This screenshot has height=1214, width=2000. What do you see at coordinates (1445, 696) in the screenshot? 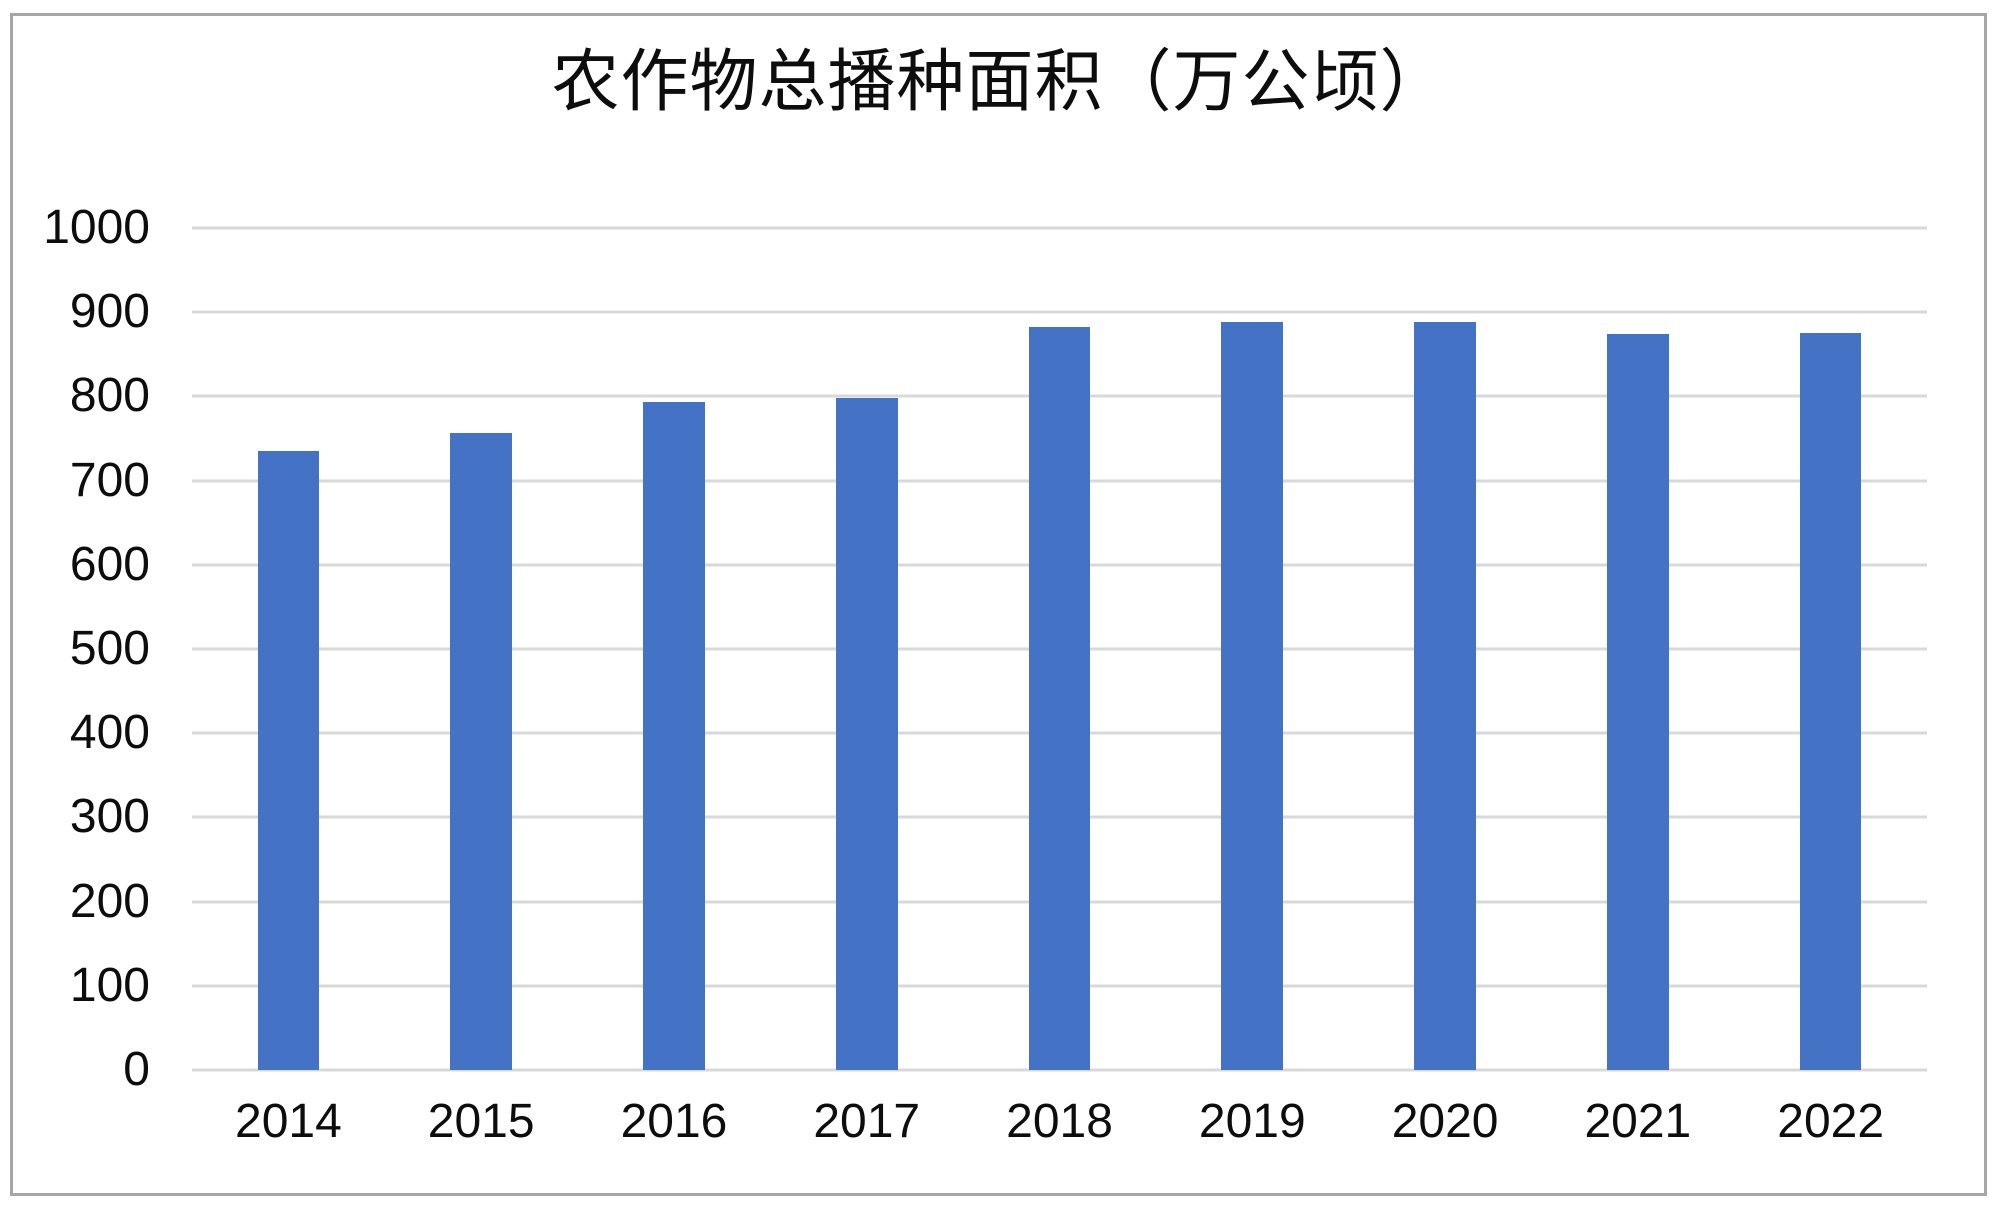
I see `bar-2020` at bounding box center [1445, 696].